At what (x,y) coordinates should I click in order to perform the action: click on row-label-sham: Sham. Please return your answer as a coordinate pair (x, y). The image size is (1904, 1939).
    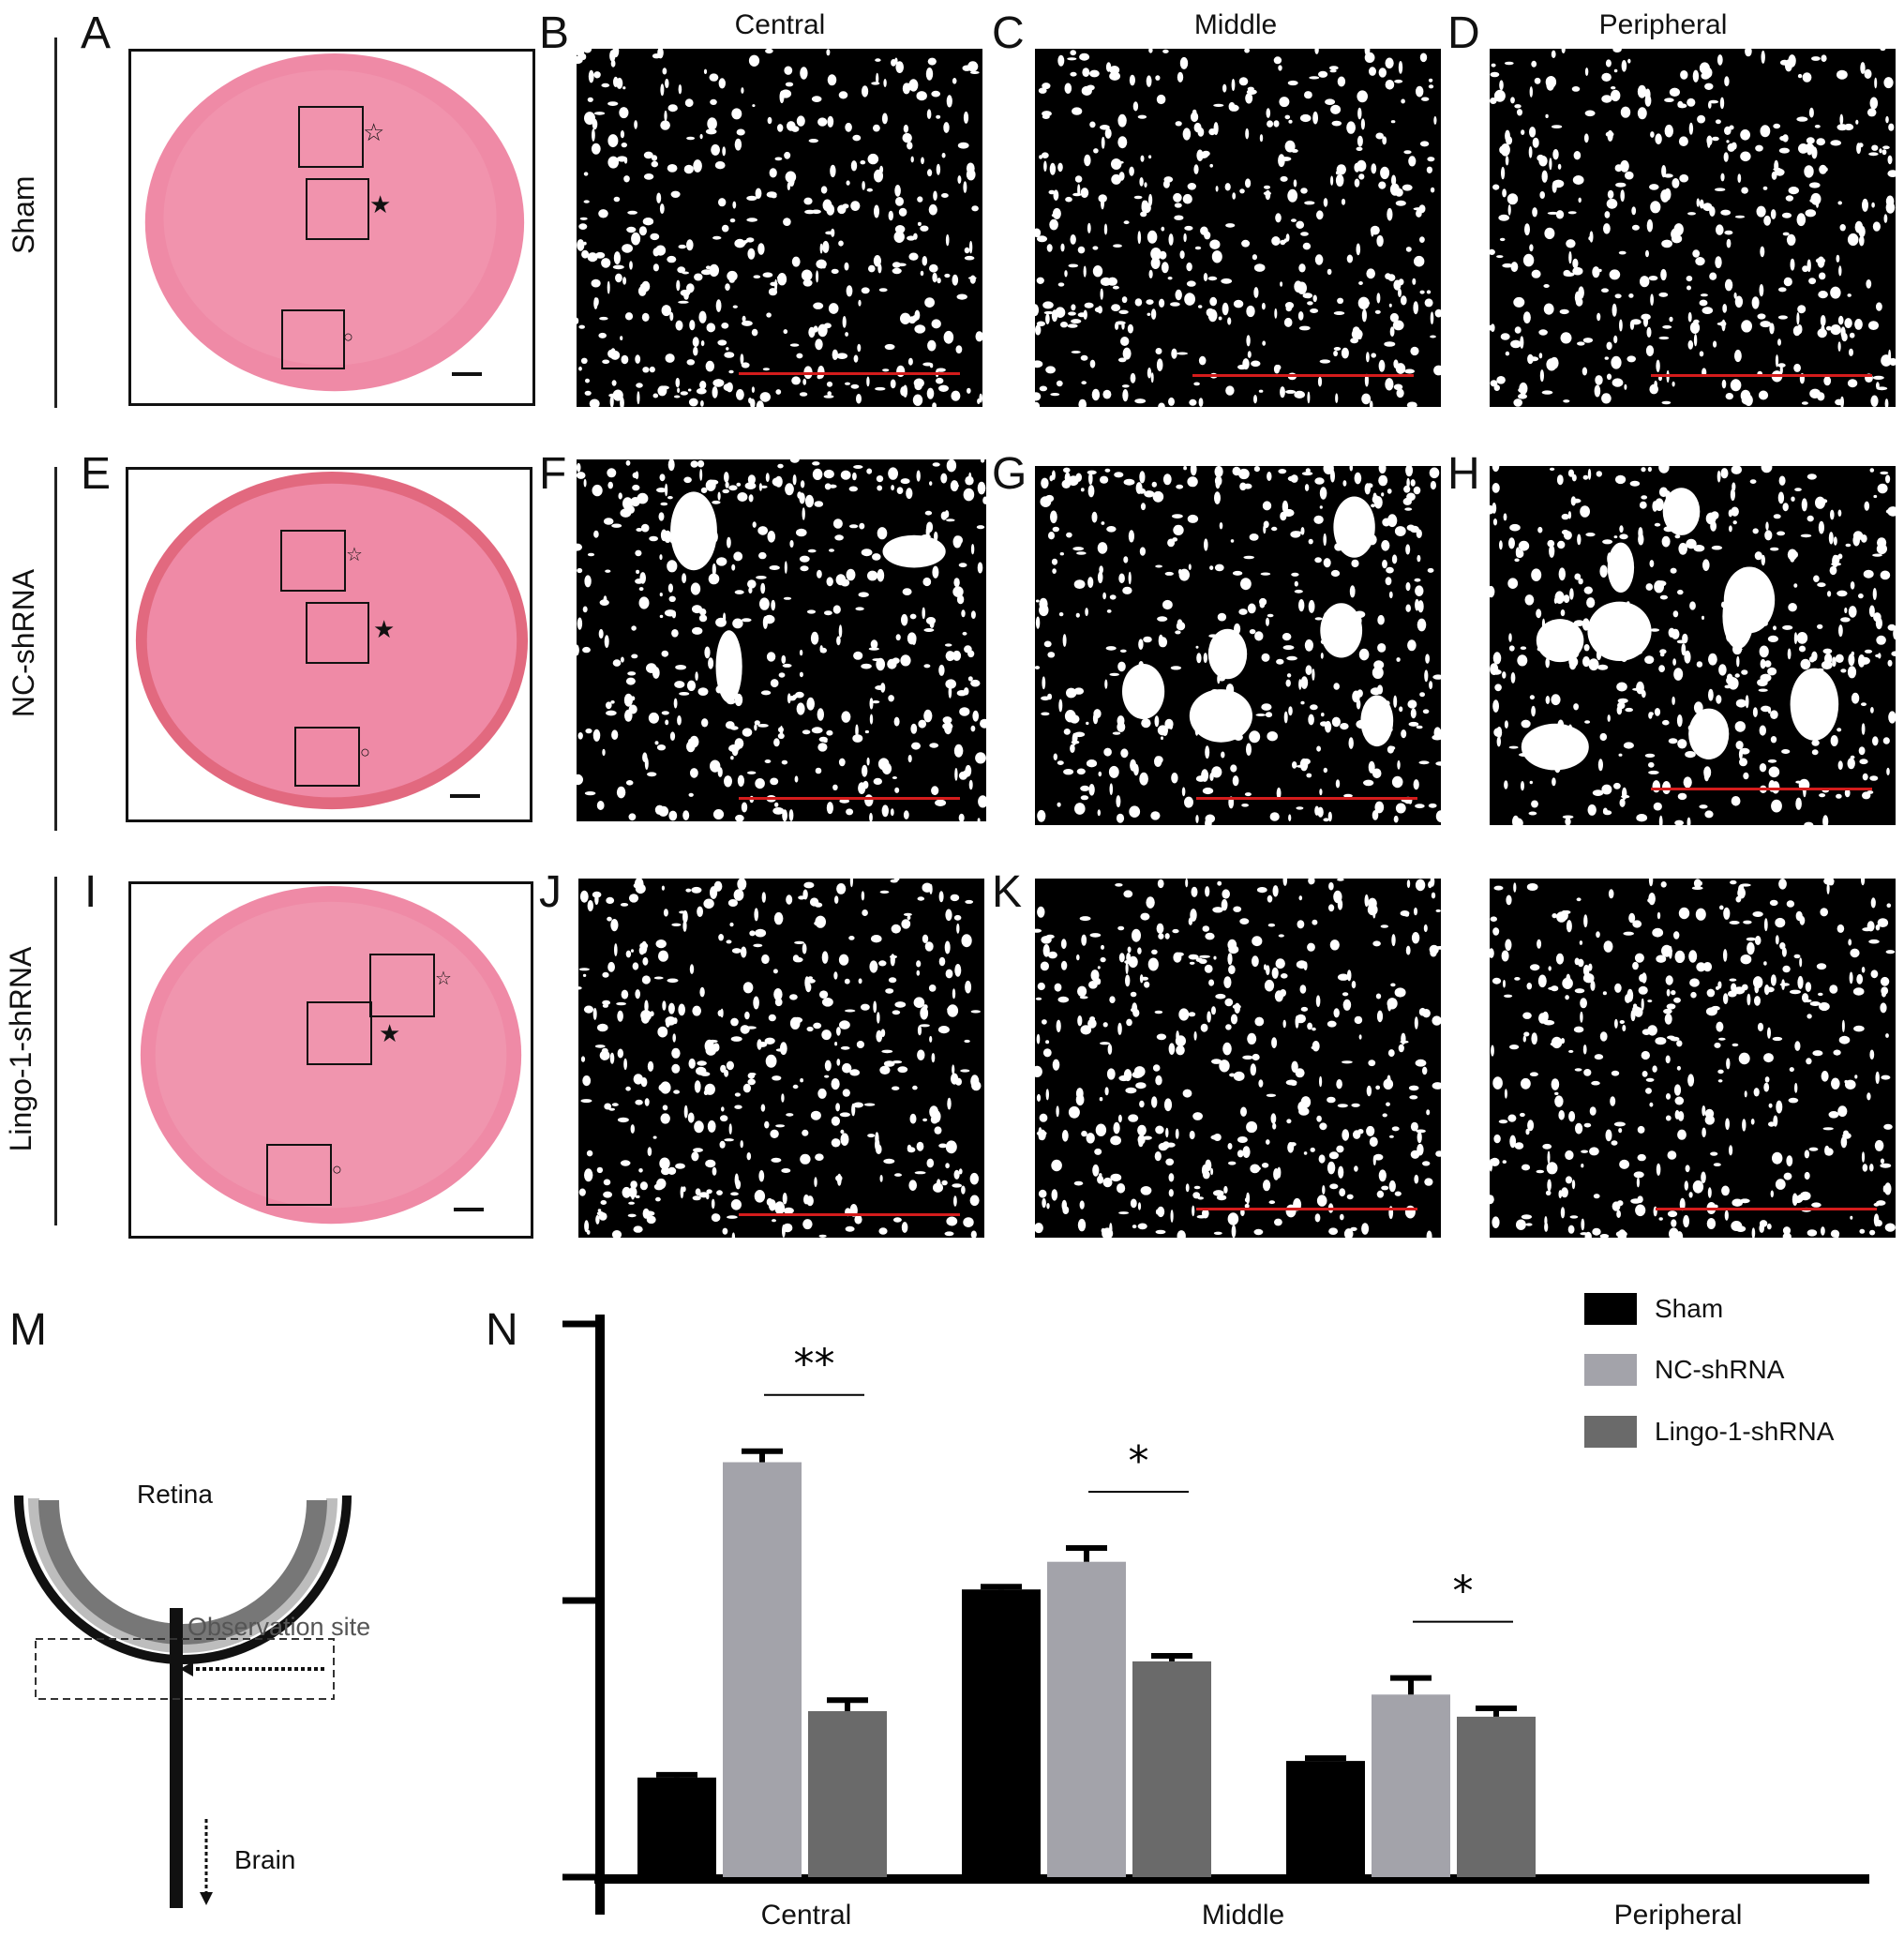
    Looking at the image, I should click on (23, 214).